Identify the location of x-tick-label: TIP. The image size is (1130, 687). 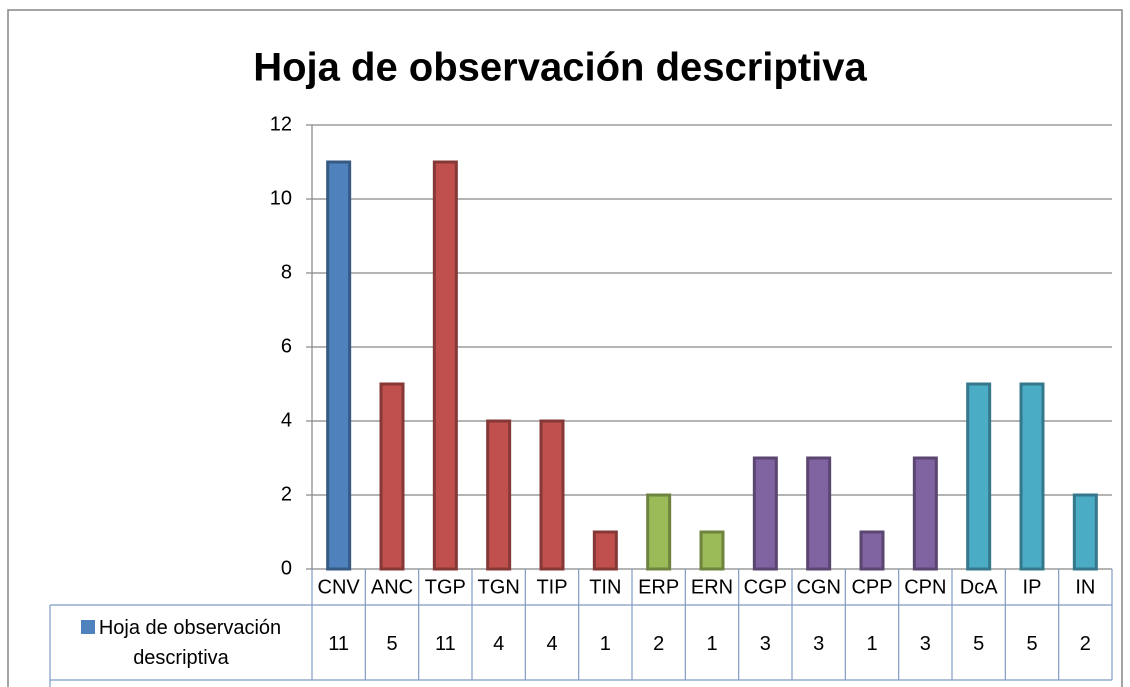
(551, 587).